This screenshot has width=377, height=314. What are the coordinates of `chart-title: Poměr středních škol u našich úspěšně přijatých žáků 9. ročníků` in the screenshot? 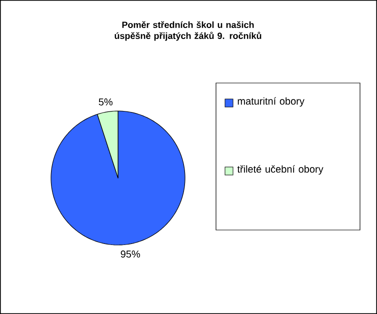 It's located at (188, 31).